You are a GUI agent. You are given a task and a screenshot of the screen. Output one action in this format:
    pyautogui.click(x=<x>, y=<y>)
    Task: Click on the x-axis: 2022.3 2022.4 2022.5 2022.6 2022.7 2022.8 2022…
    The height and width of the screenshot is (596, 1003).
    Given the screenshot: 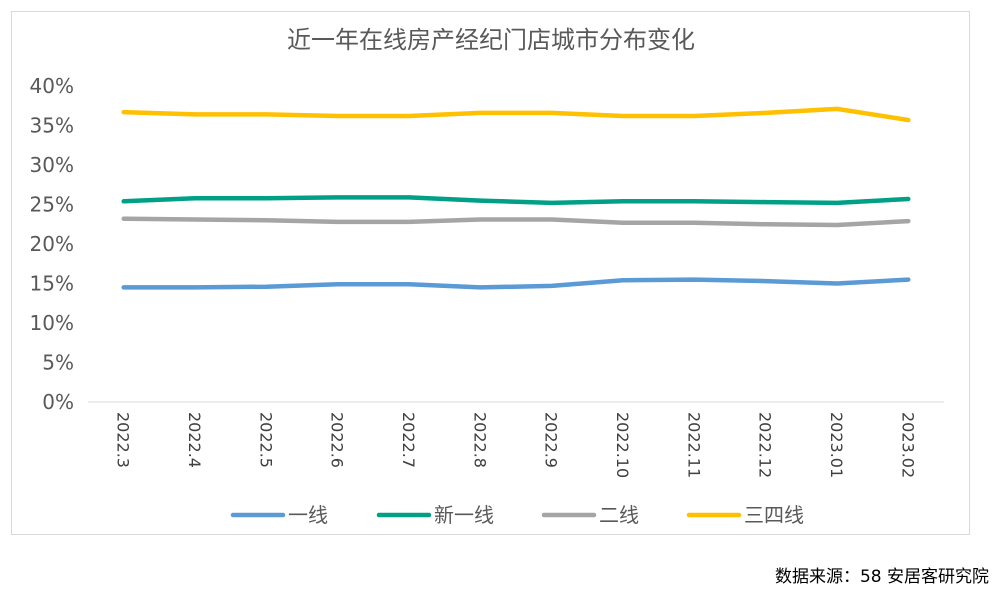 What is the action you would take?
    pyautogui.click(x=516, y=439)
    